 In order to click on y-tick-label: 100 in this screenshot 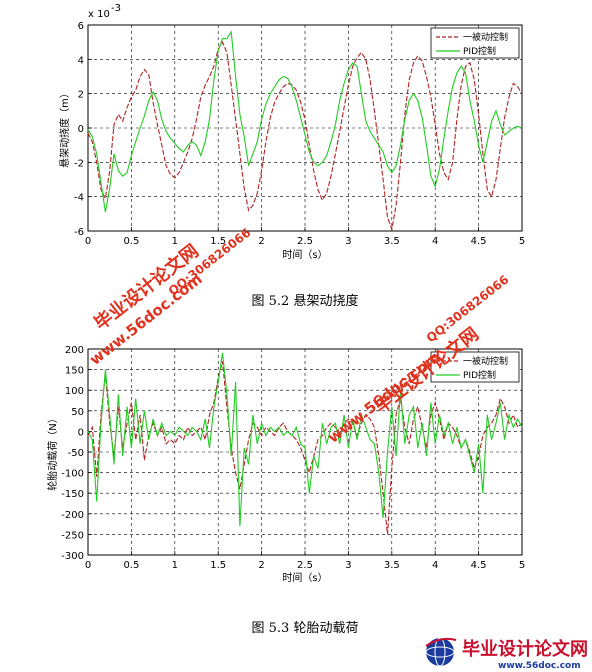, I will do `click(74, 391)`.